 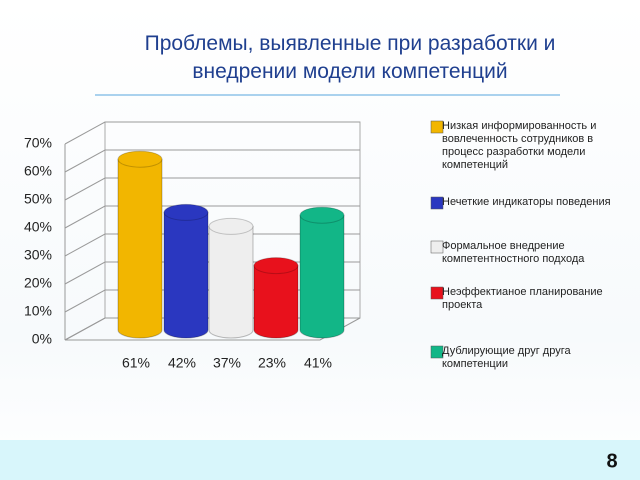 What do you see at coordinates (227, 363) in the screenshot?
I see `value-label: 37%` at bounding box center [227, 363].